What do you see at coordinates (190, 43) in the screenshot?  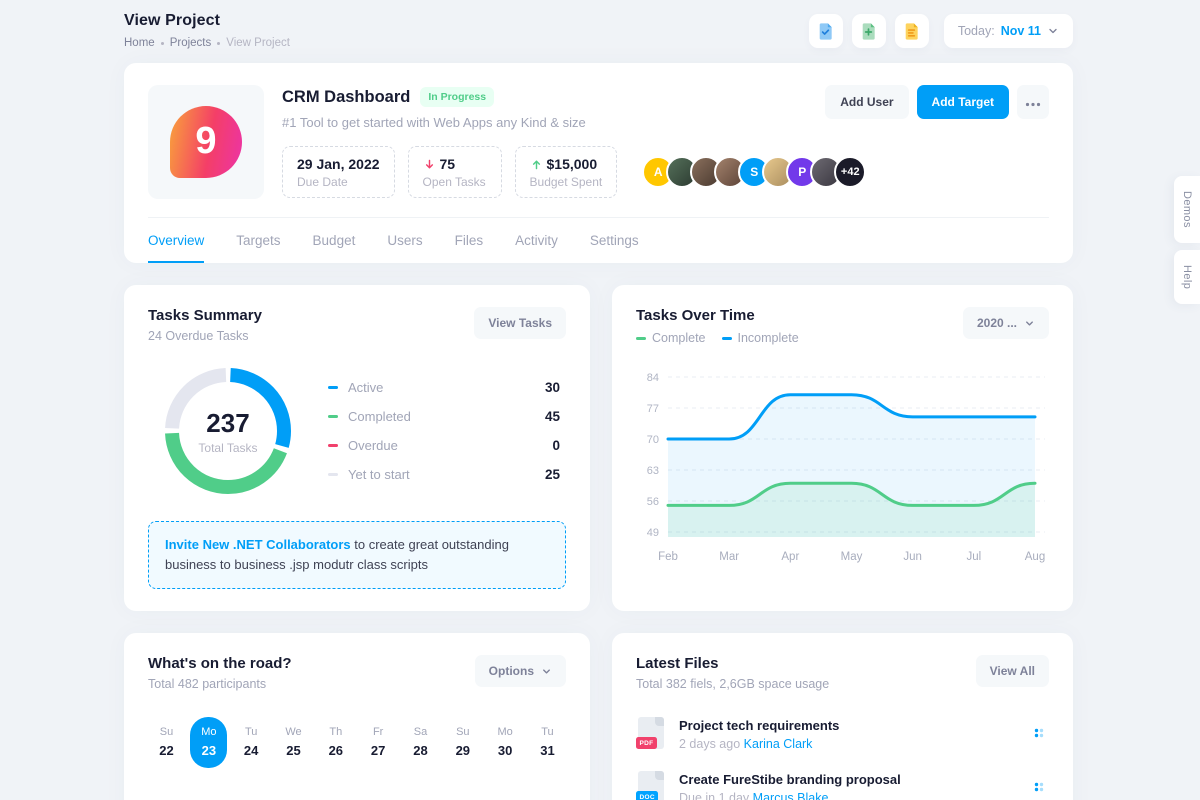 I see `breadcrumb-projects: Projects` at bounding box center [190, 43].